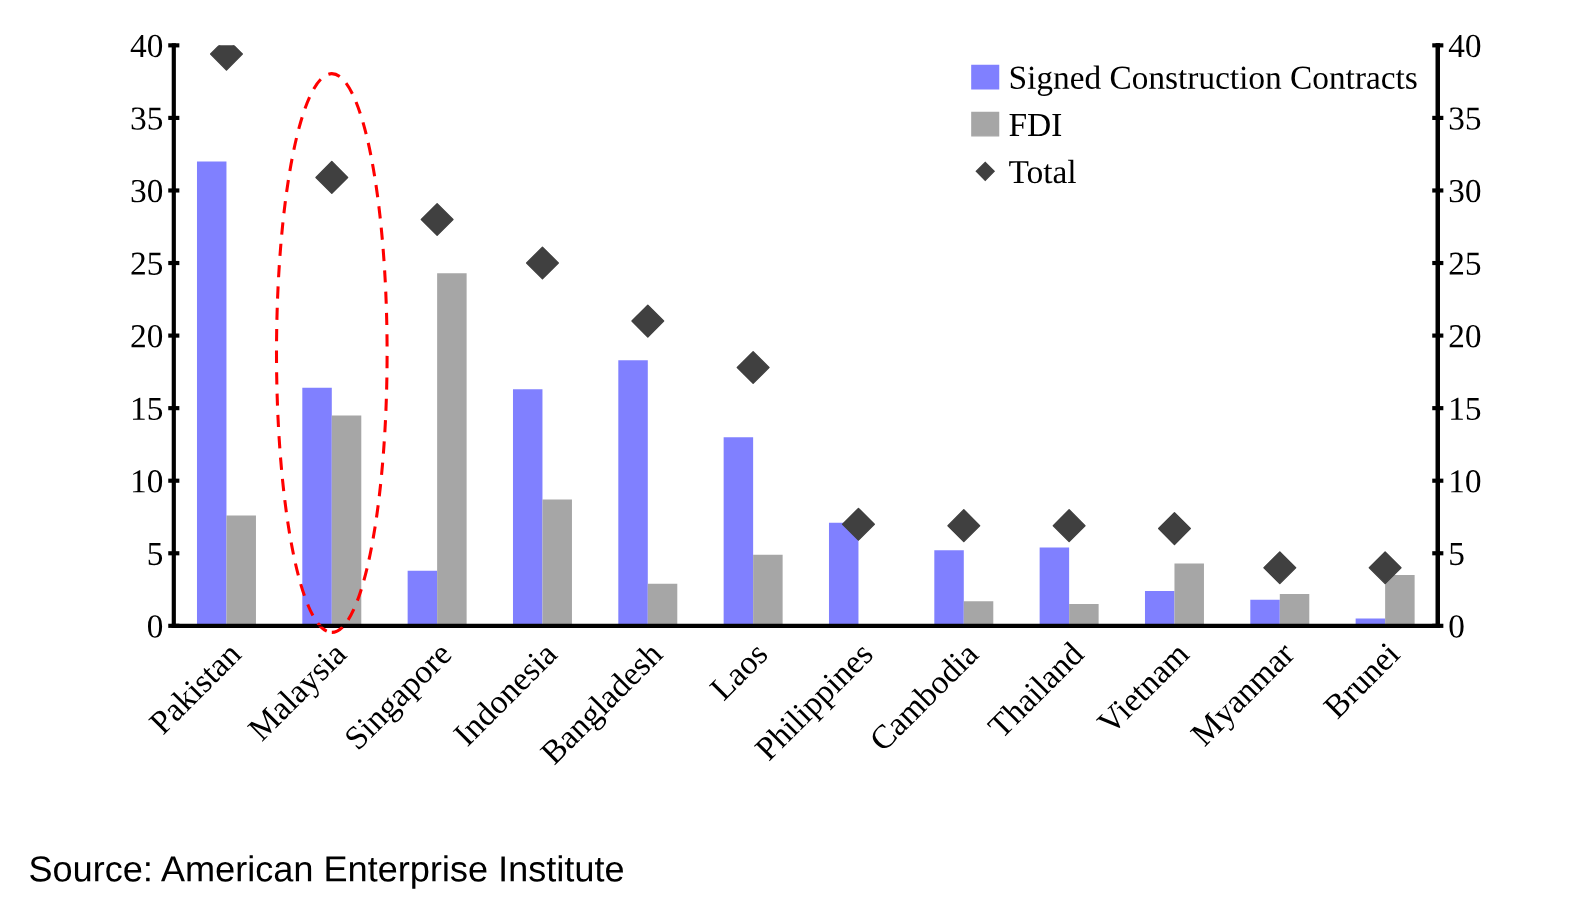 Image resolution: width=1580 pixels, height=907 pixels. I want to click on y-tick-label: 0, so click(155, 626).